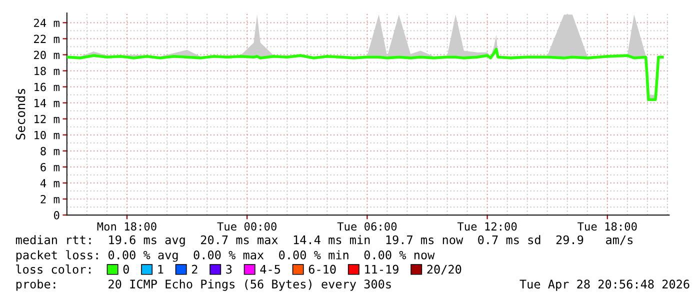  Describe the element at coordinates (270, 269) in the screenshot. I see `legend-label: 4-5` at that location.